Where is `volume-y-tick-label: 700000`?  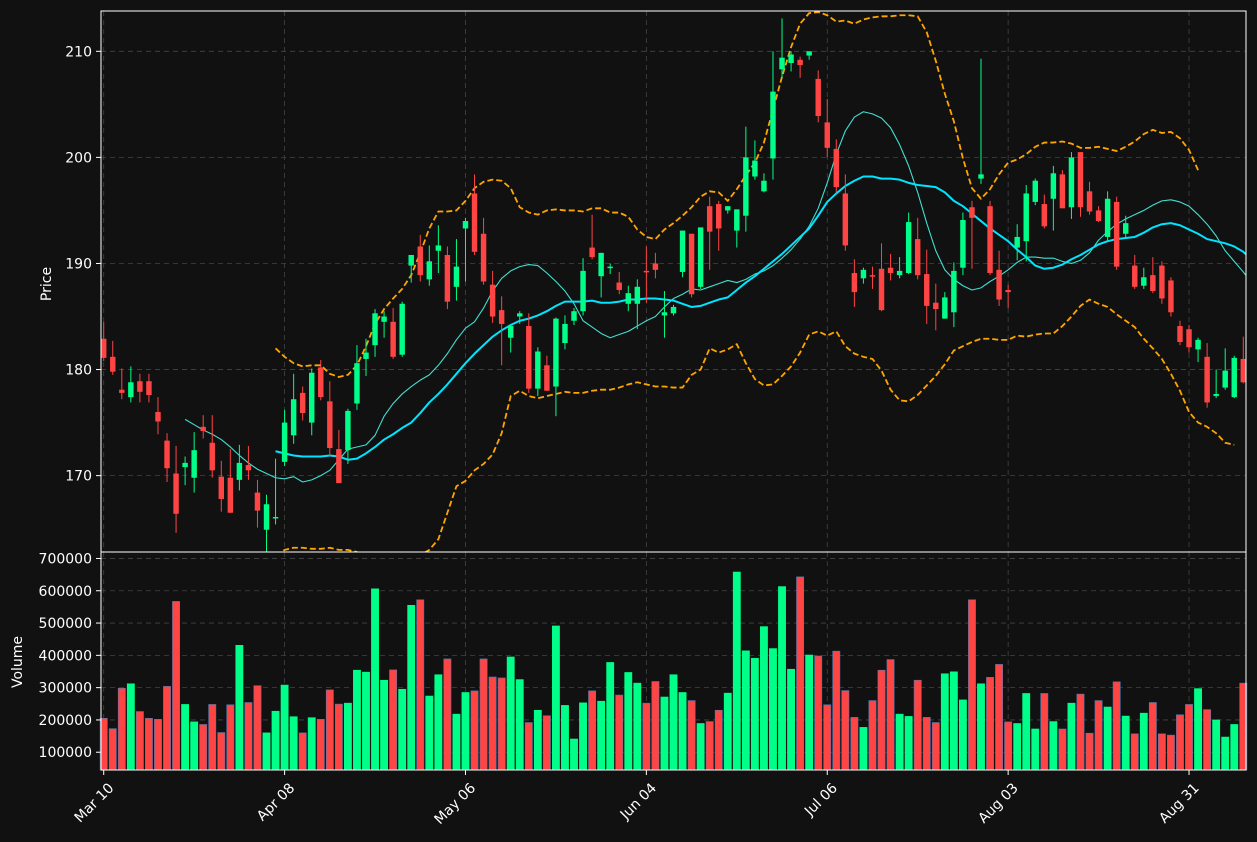 volume-y-tick-label: 700000 is located at coordinates (65, 559).